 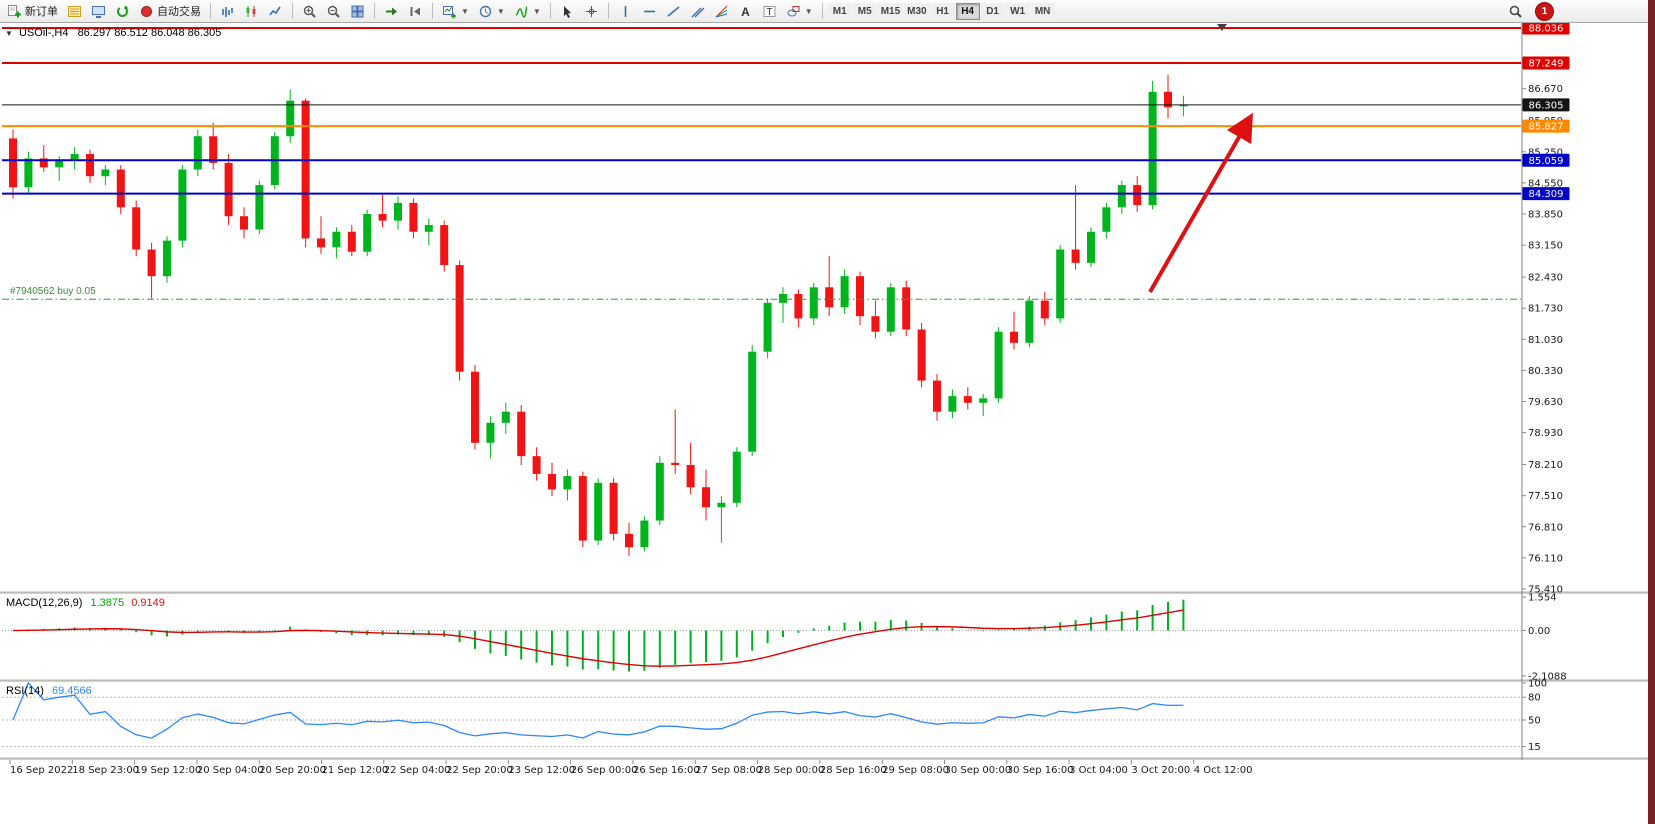 I want to click on crosshair-button, so click(x=591, y=11).